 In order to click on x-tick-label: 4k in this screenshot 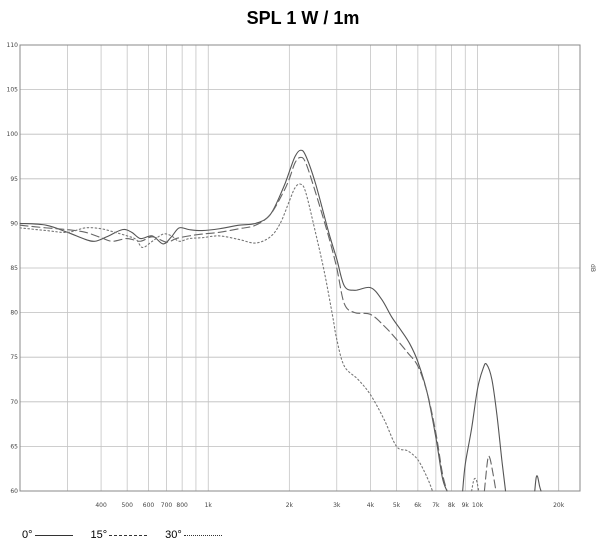, I will do `click(371, 505)`.